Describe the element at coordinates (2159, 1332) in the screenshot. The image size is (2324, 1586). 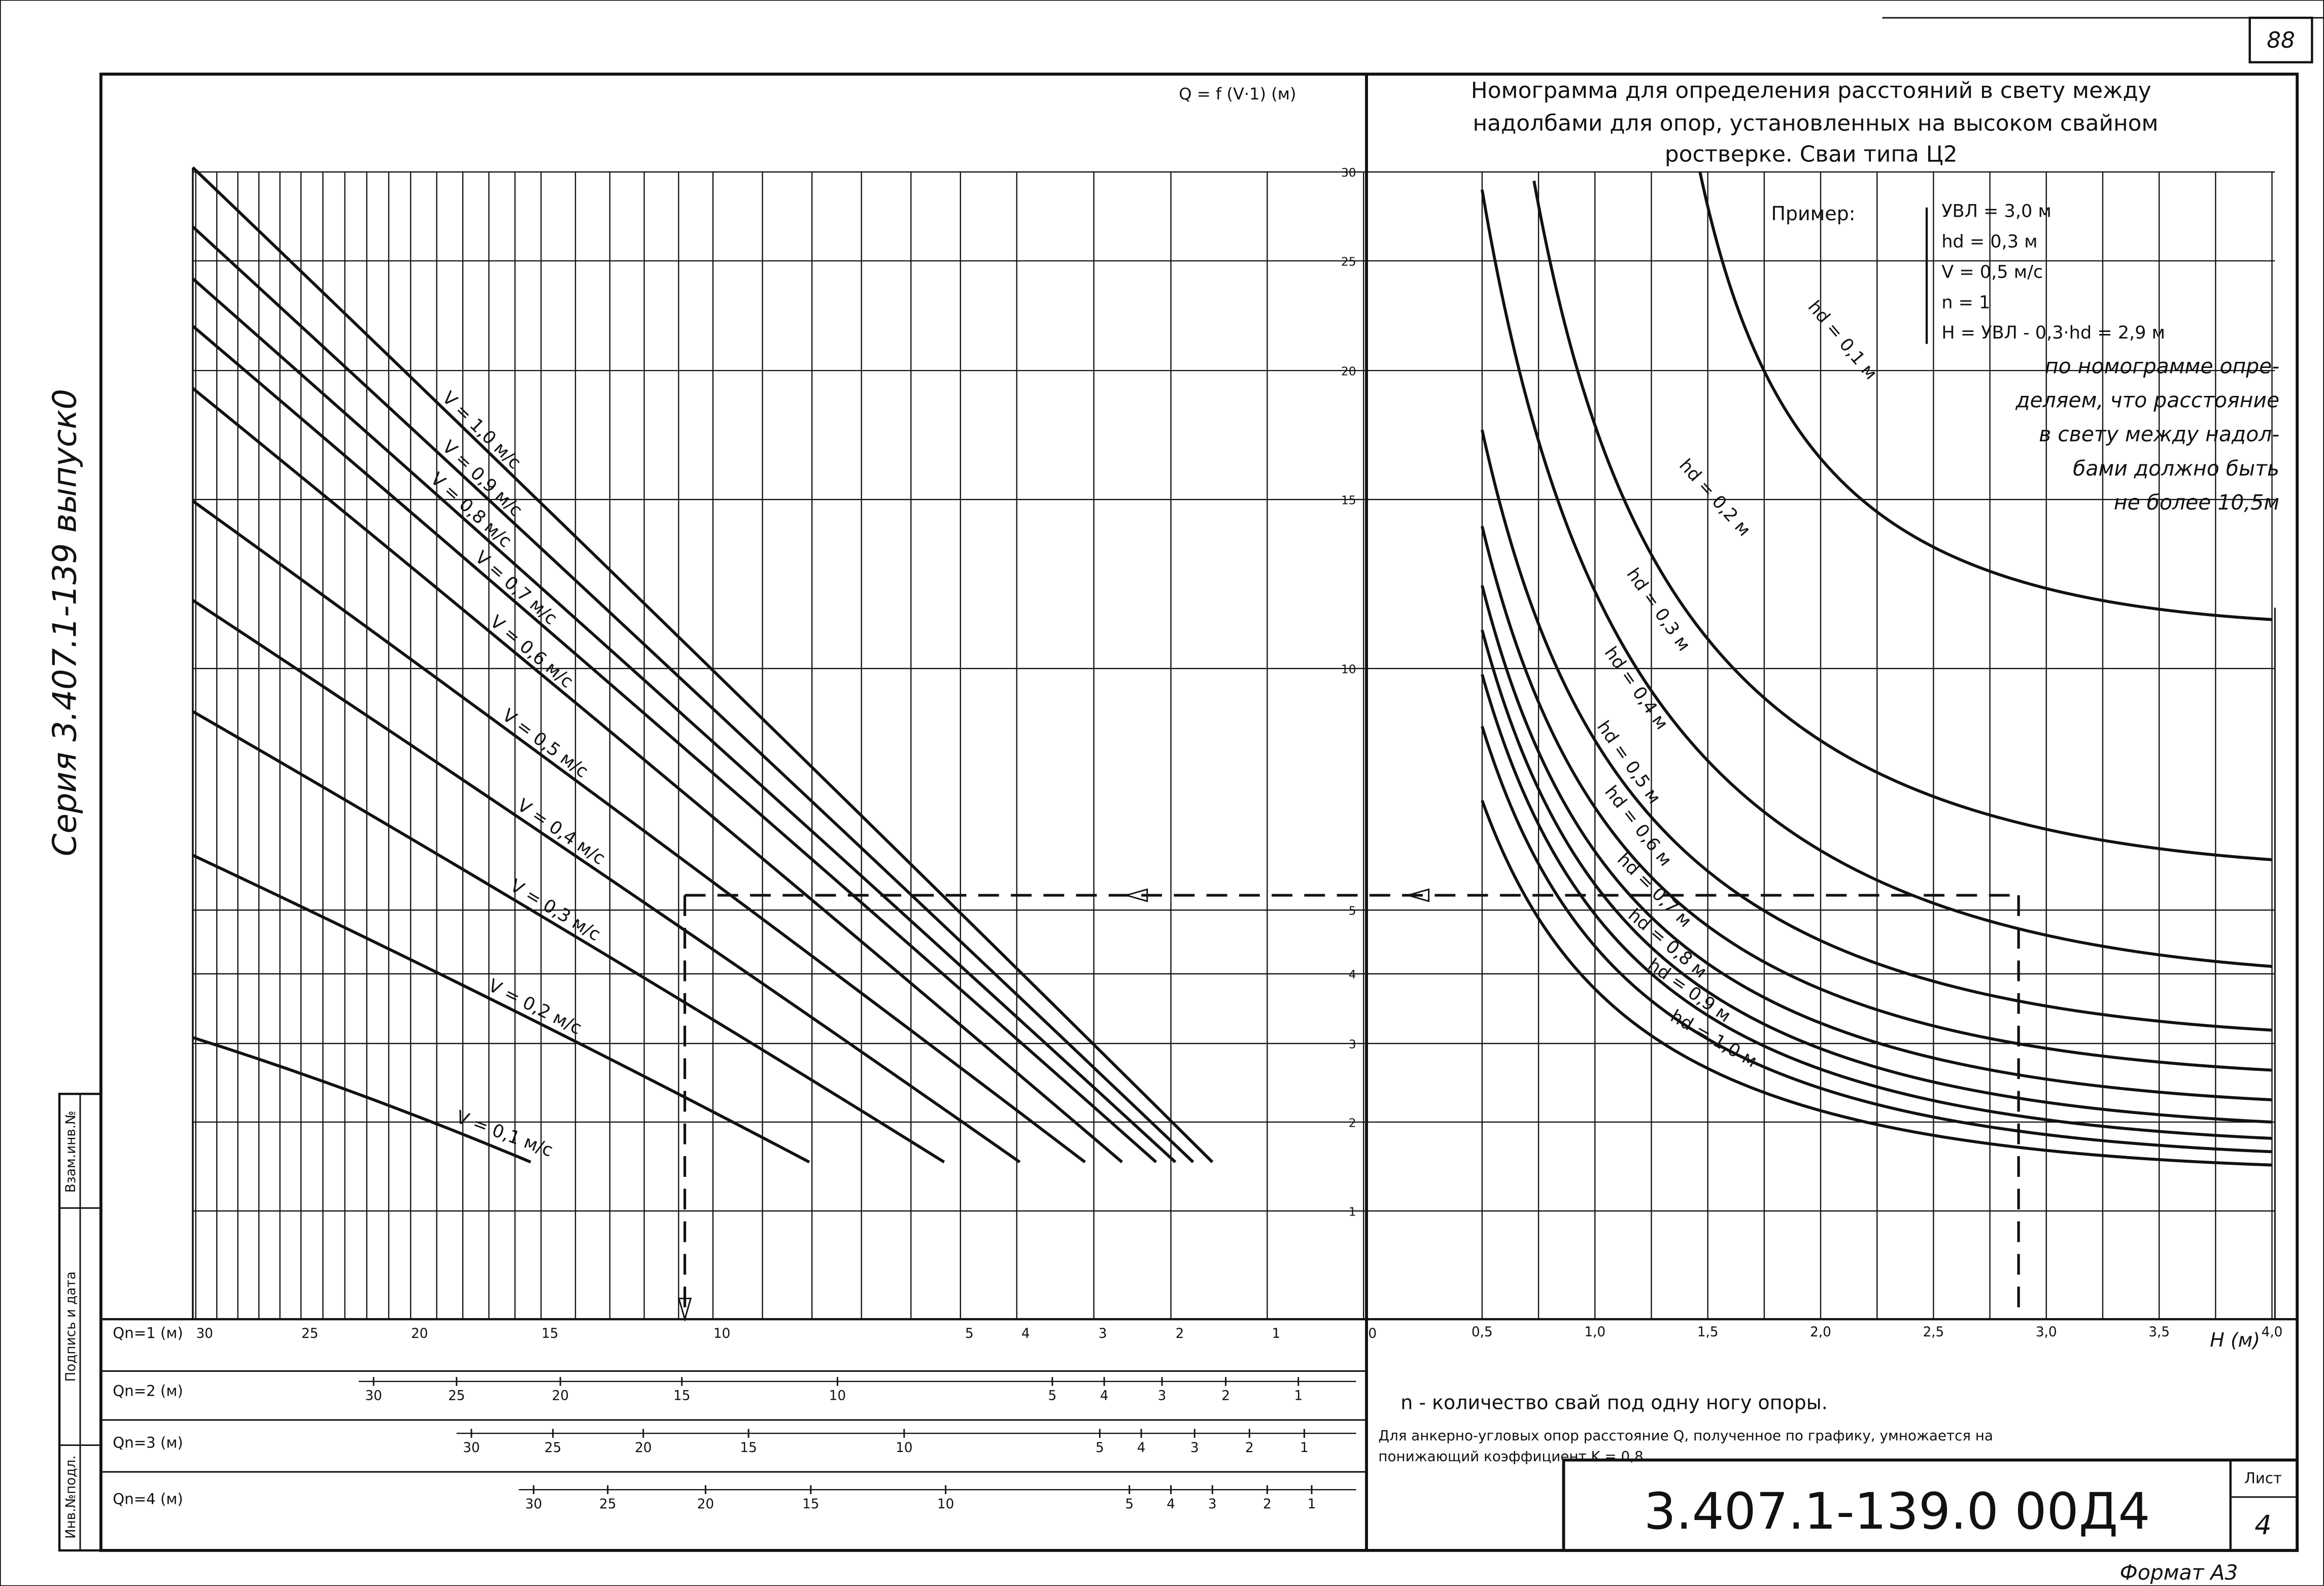
I see `x-tick-label: 3,5` at that location.